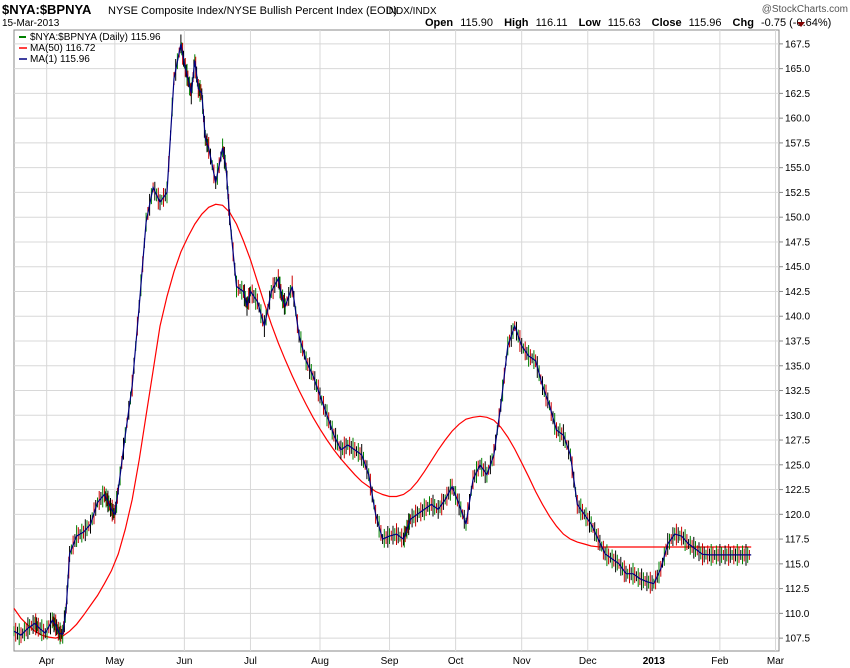 This screenshot has width=850, height=668. I want to click on y-tick-label: 120.0, so click(797, 515).